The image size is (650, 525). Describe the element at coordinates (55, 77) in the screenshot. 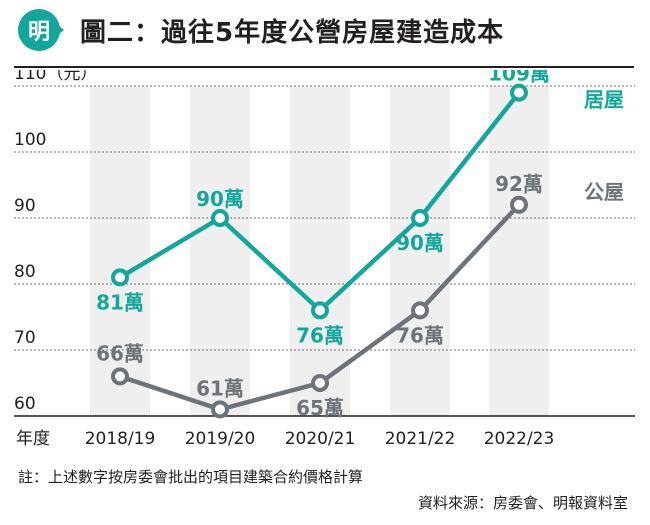

I see `y-tick-label: 110（元）` at that location.